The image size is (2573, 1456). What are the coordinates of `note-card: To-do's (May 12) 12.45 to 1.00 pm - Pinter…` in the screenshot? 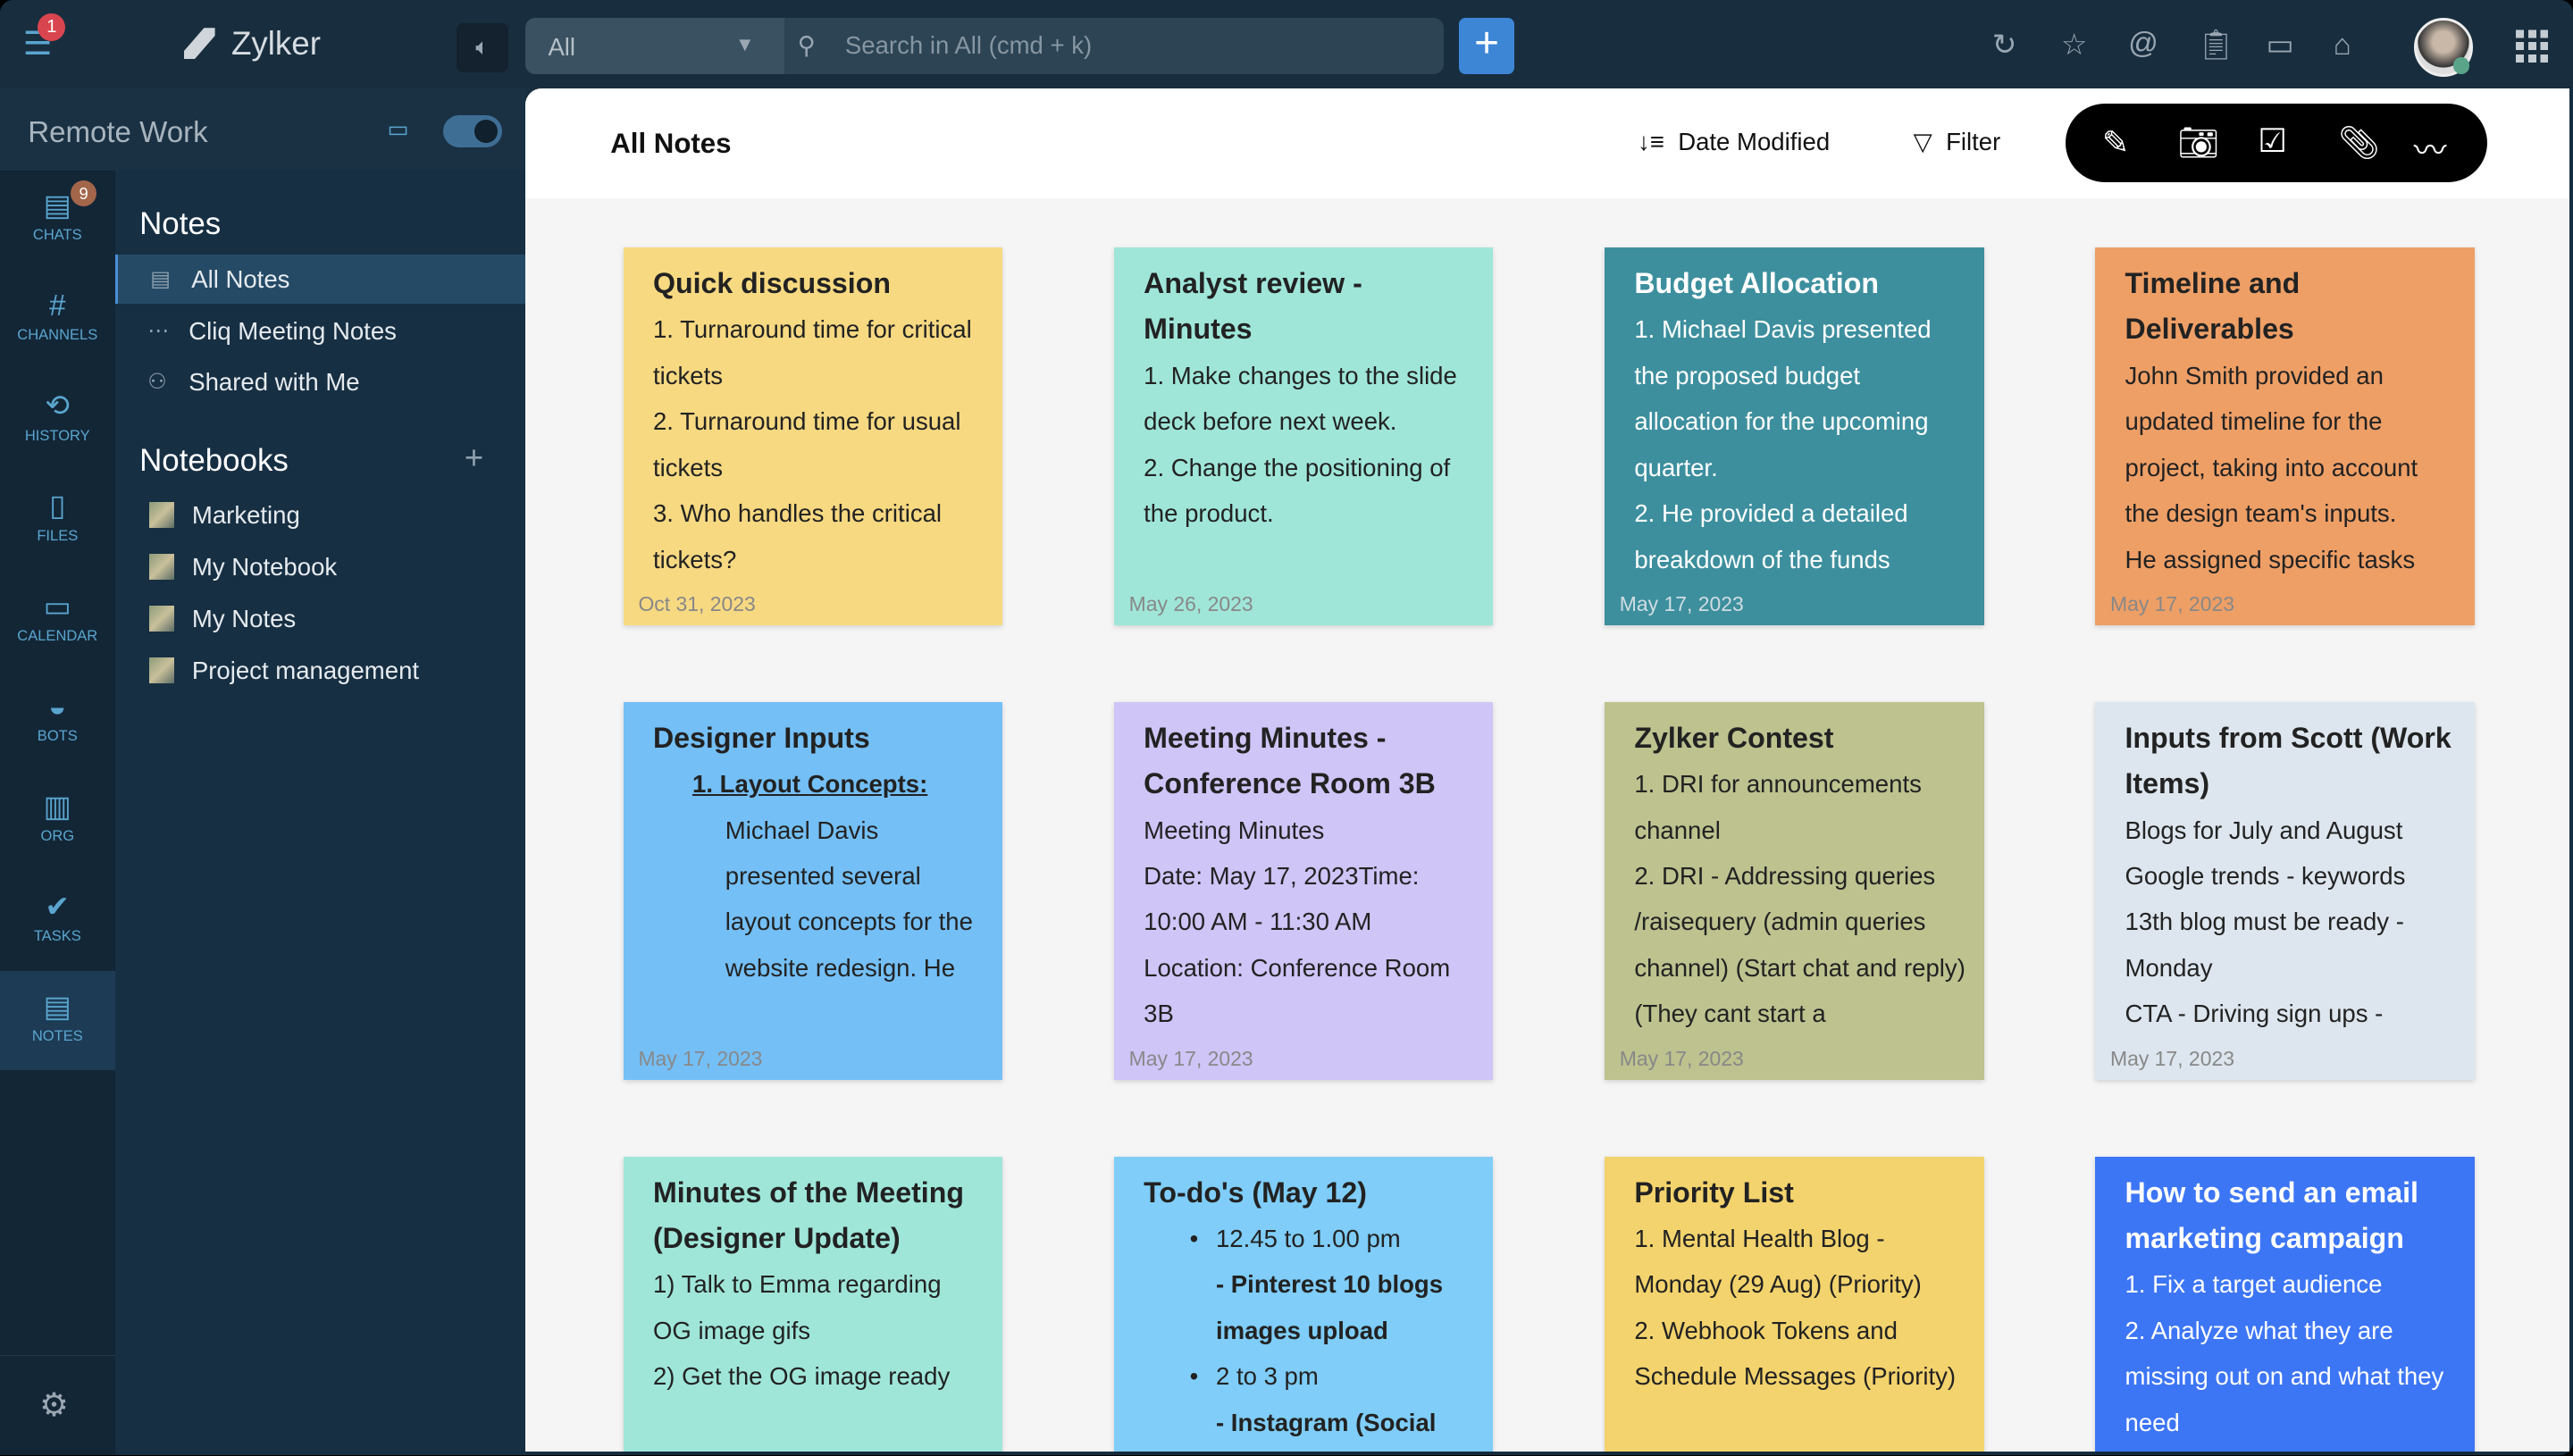 It's located at (1304, 1304).